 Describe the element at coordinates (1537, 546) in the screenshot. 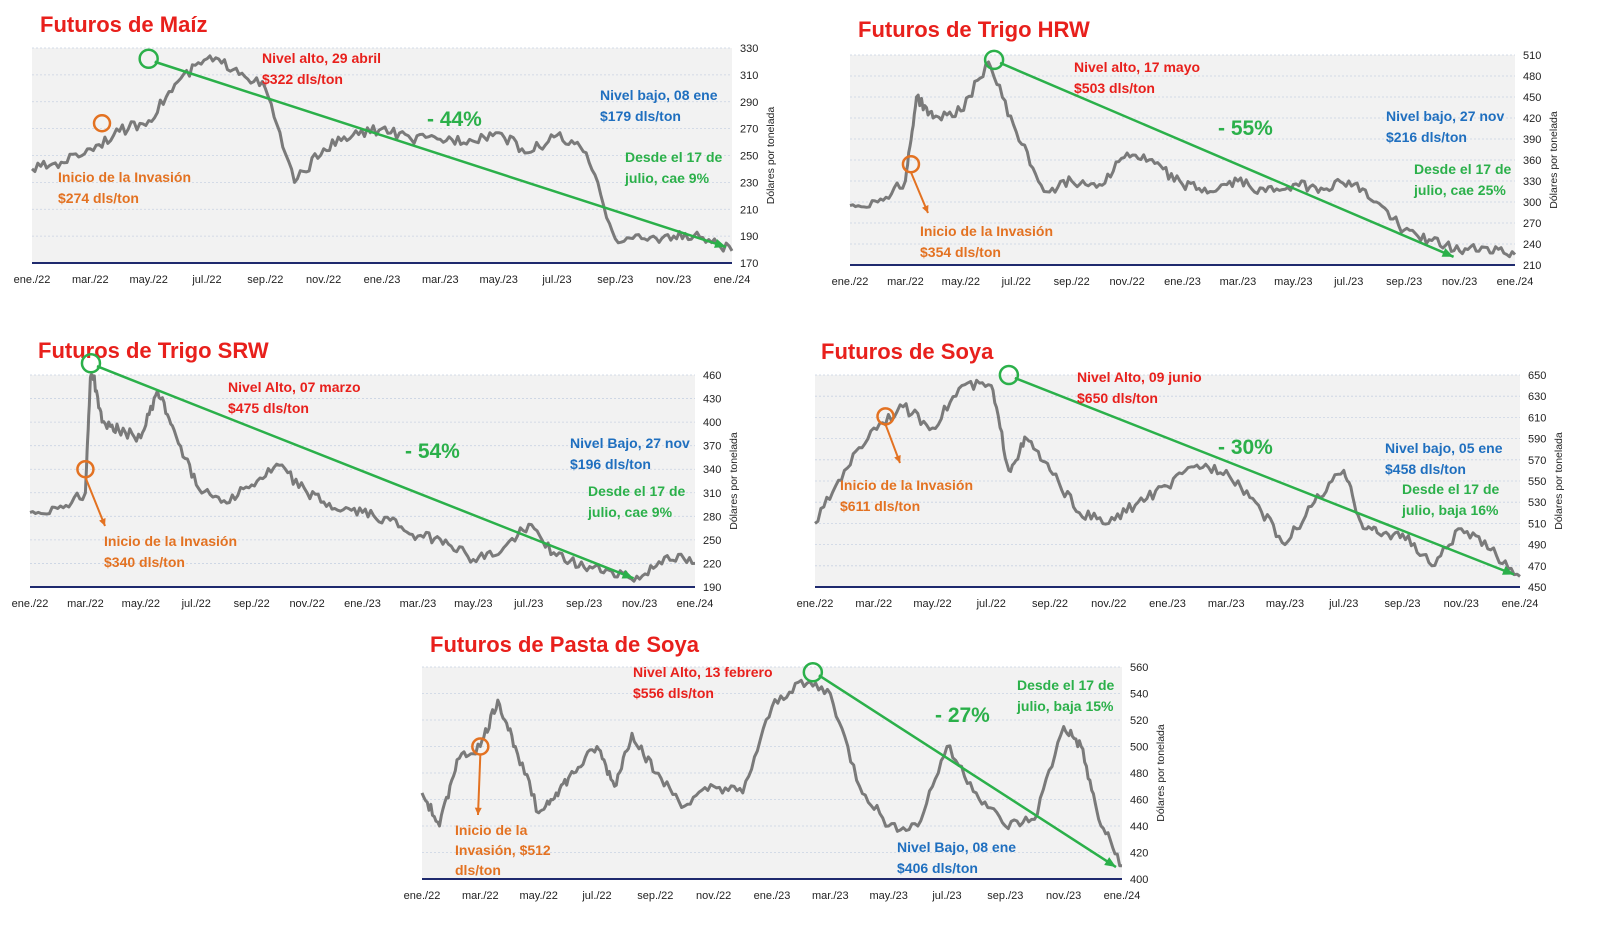

I see `y-tick-label: 490` at that location.